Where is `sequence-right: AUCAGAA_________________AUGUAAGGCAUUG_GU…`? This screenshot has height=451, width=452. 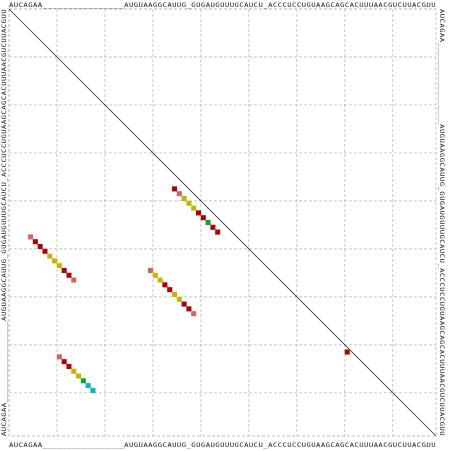 sequence-right: AUCAGAA_________________AUGUAAGGCAUUG_GU… is located at coordinates (441, 222).